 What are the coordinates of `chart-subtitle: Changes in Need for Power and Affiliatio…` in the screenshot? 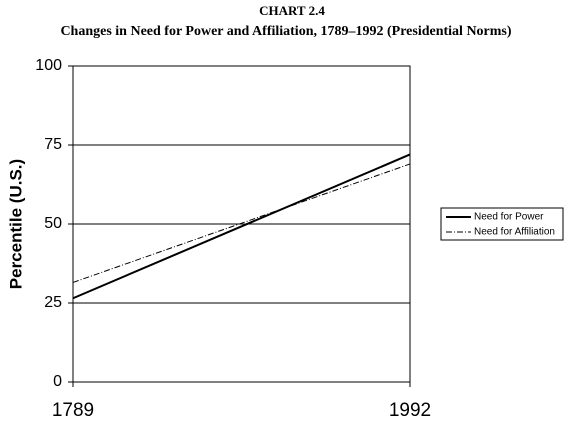 It's located at (285, 31).